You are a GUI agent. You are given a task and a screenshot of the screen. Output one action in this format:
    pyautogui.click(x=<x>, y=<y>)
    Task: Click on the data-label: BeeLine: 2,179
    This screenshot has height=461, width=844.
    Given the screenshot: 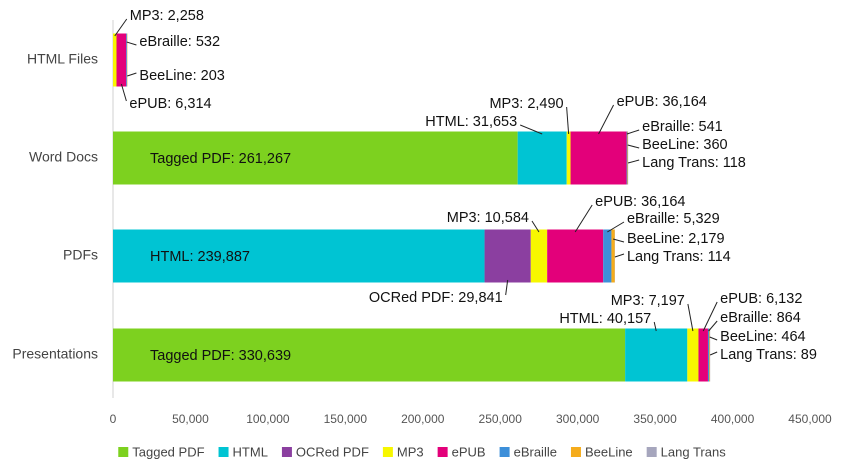 What is the action you would take?
    pyautogui.click(x=676, y=239)
    